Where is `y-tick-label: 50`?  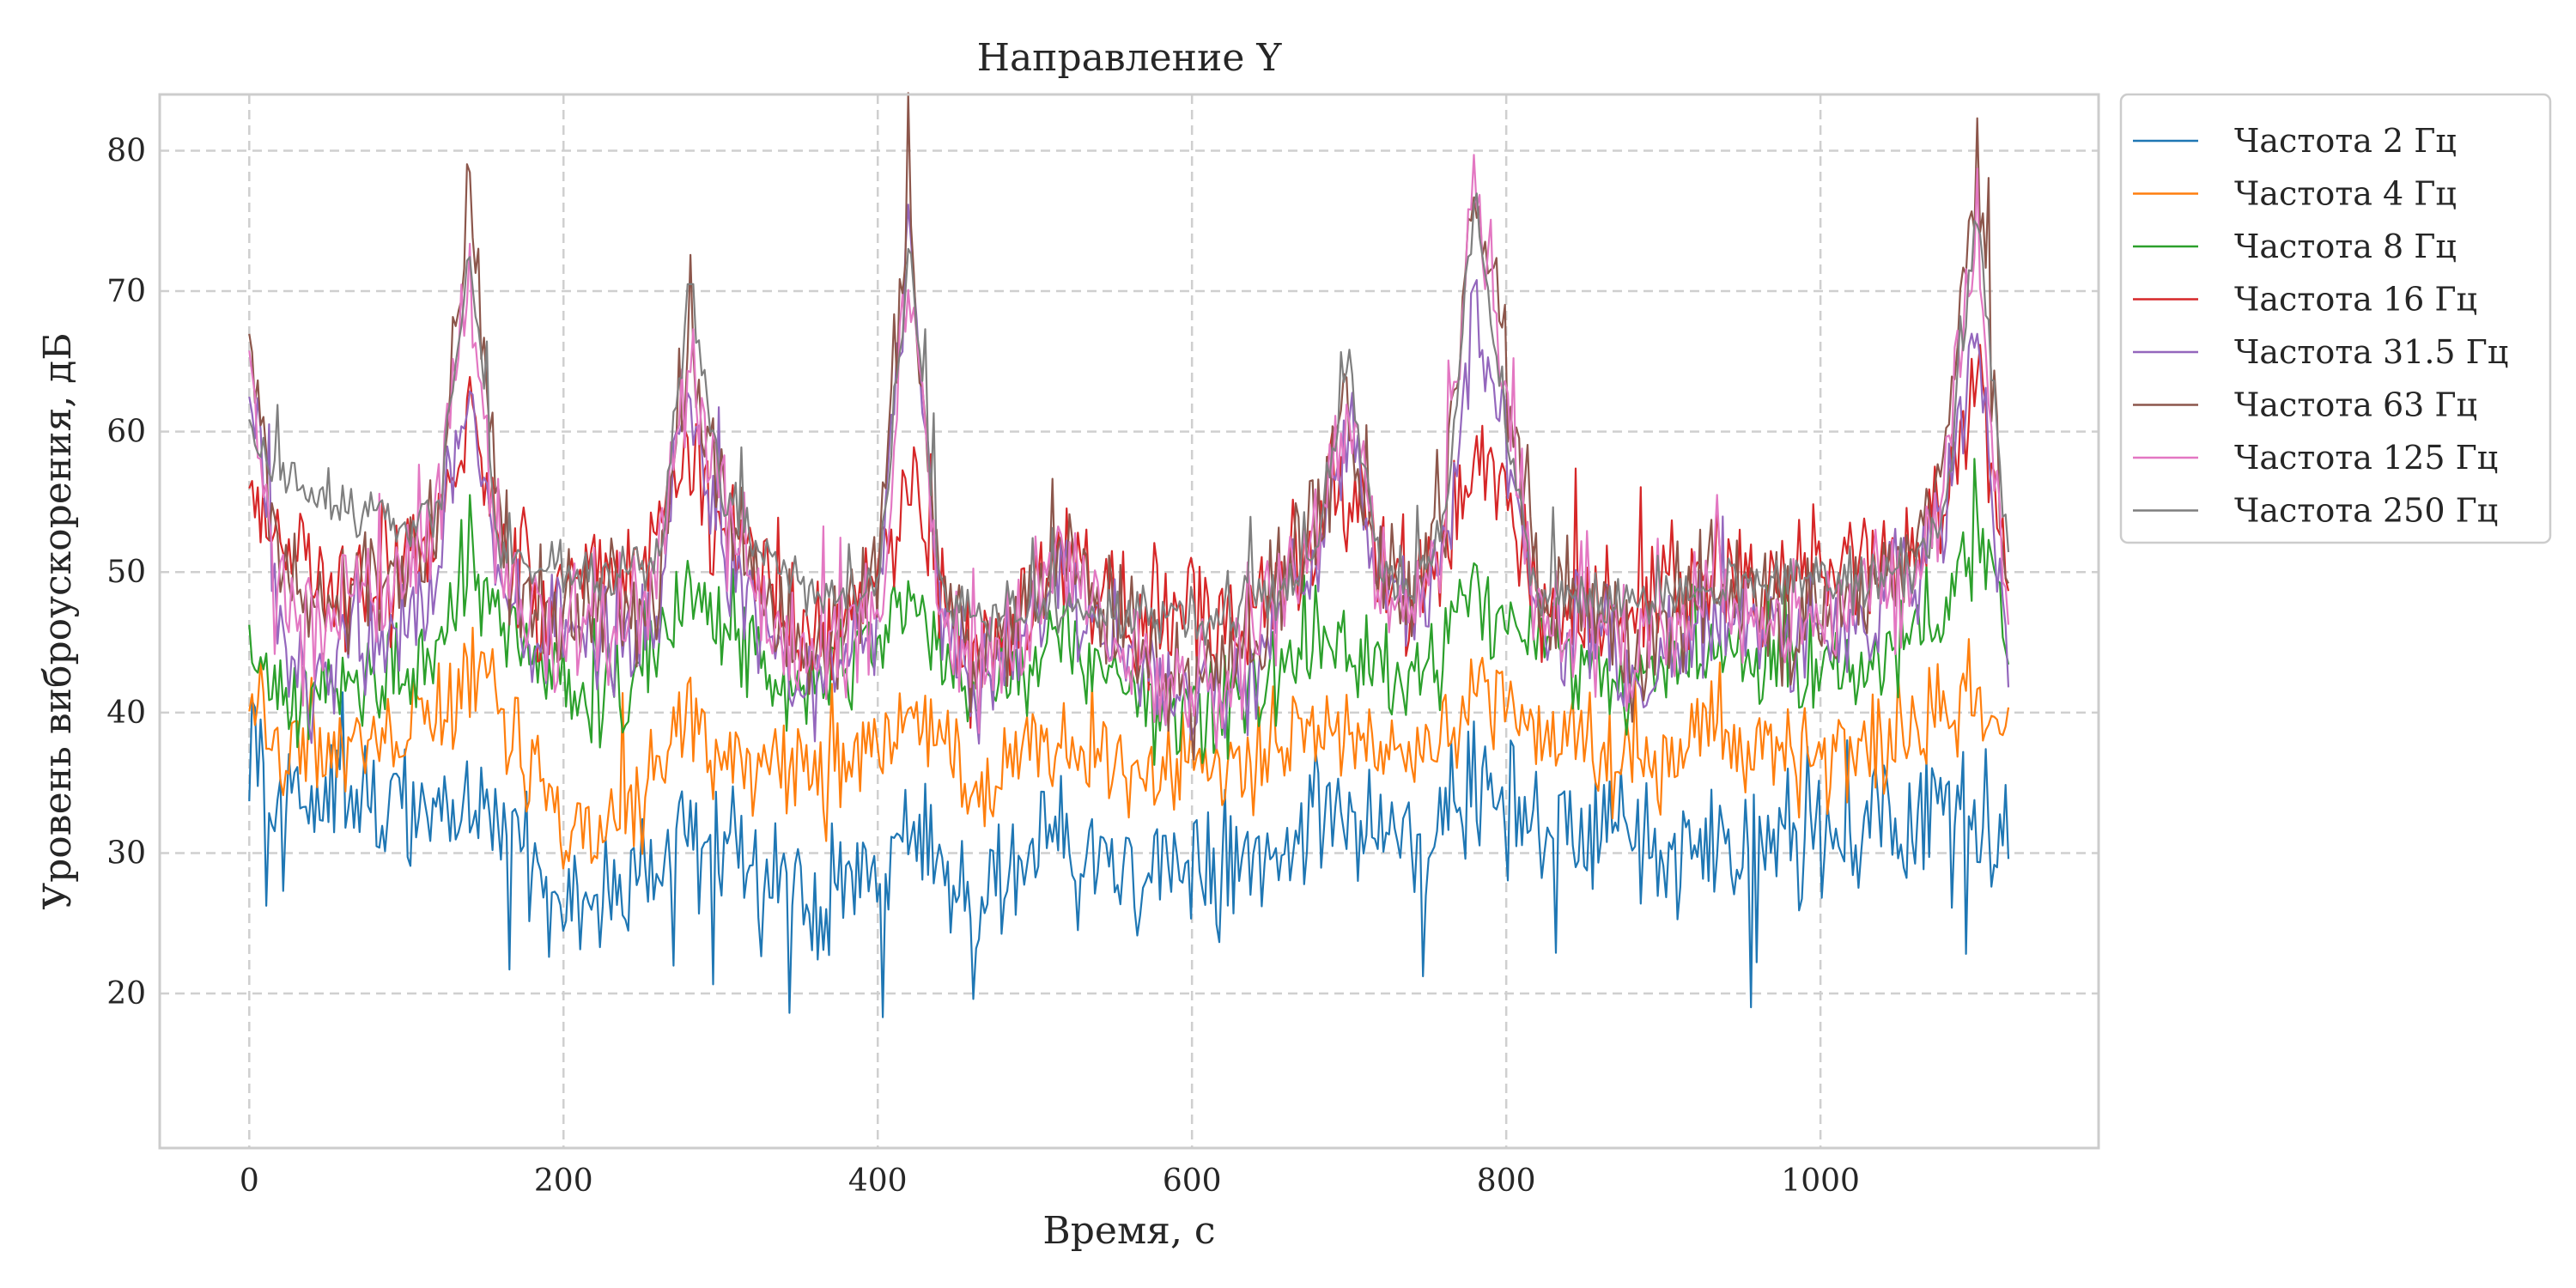 y-tick-label: 50 is located at coordinates (126, 572).